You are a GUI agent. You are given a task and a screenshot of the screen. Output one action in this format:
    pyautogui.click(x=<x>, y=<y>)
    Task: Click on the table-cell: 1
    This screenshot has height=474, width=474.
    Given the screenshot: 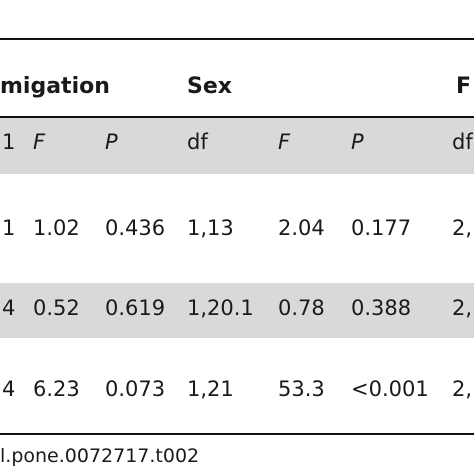 What is the action you would take?
    pyautogui.click(x=9, y=228)
    